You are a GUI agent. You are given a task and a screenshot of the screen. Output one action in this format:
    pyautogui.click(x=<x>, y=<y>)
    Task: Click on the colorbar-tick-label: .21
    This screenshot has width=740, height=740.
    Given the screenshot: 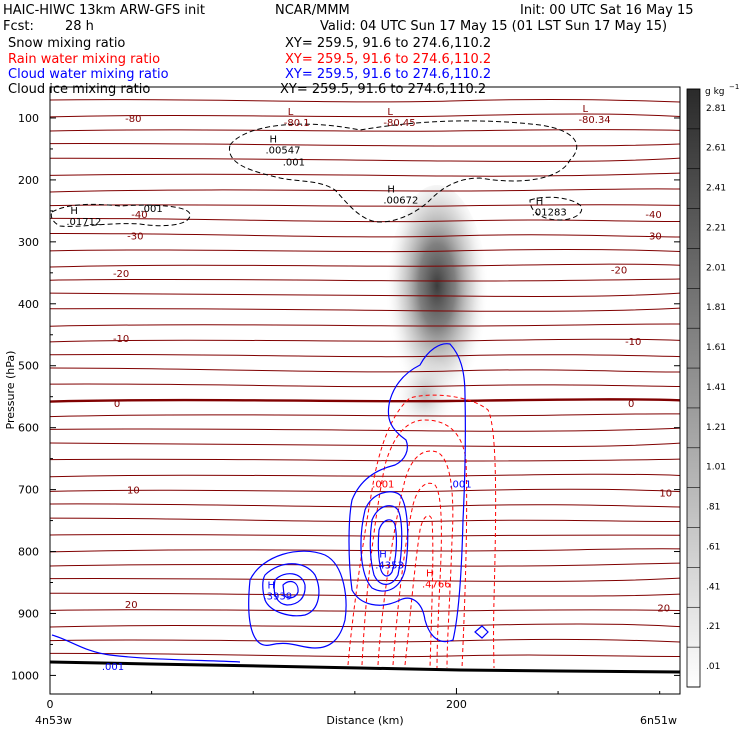 What is the action you would take?
    pyautogui.click(x=713, y=627)
    